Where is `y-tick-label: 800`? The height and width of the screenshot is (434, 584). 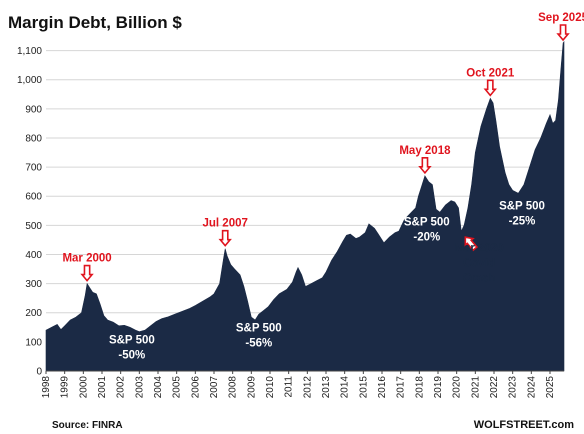 y-tick-label: 800 is located at coordinates (33, 138).